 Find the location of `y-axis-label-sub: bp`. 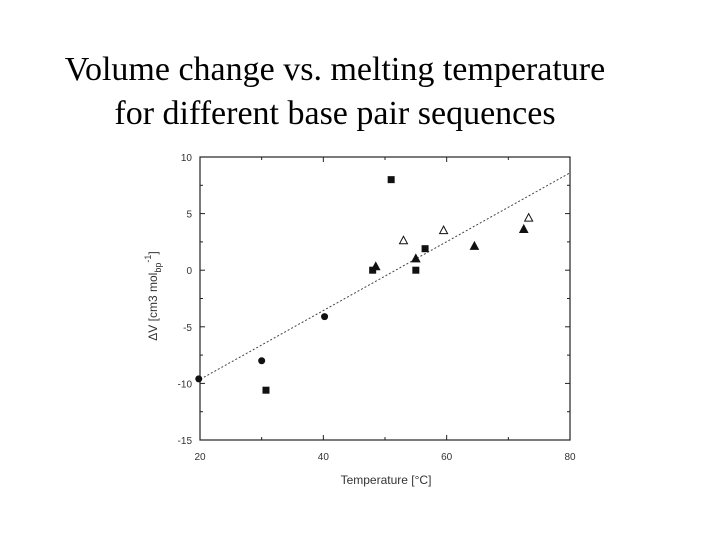

y-axis-label-sub: bp is located at coordinates (158, 268).